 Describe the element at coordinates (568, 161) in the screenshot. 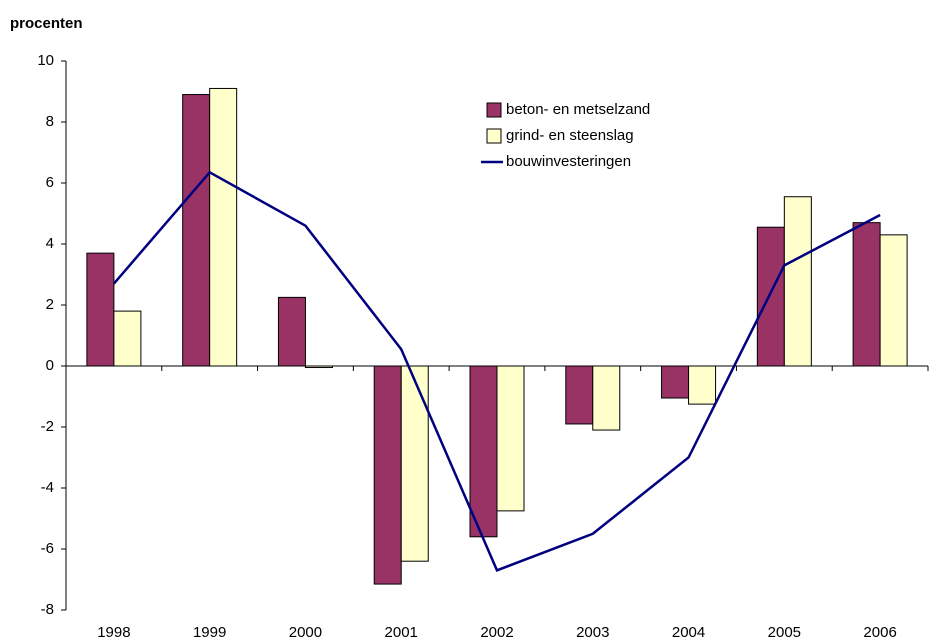

I see `legend-label: bouwinvesteringen` at that location.